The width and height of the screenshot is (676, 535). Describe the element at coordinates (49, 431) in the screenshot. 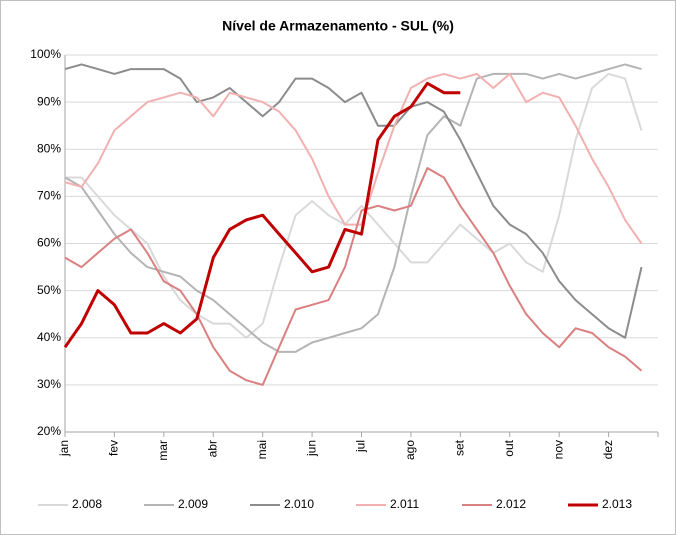

I see `y-tick-label: 20%` at that location.